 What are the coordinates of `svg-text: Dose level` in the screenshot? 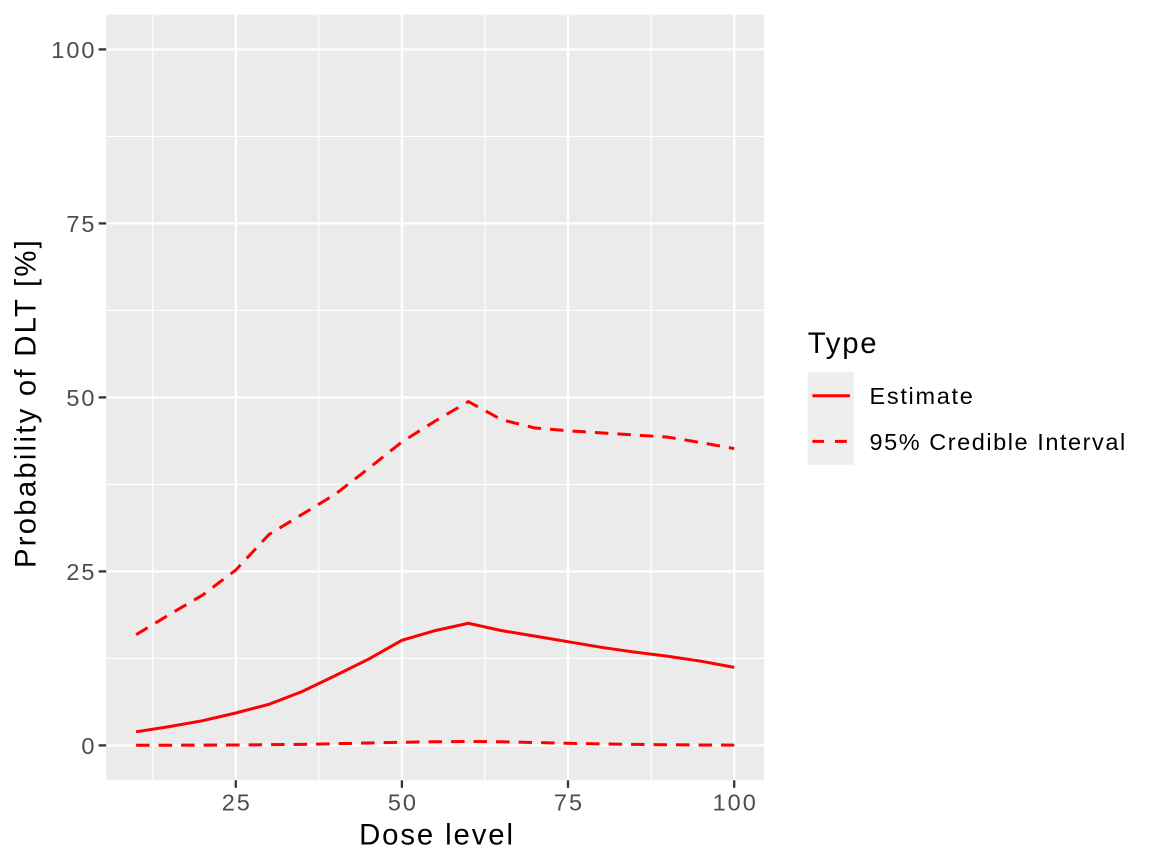 It's located at (437, 835).